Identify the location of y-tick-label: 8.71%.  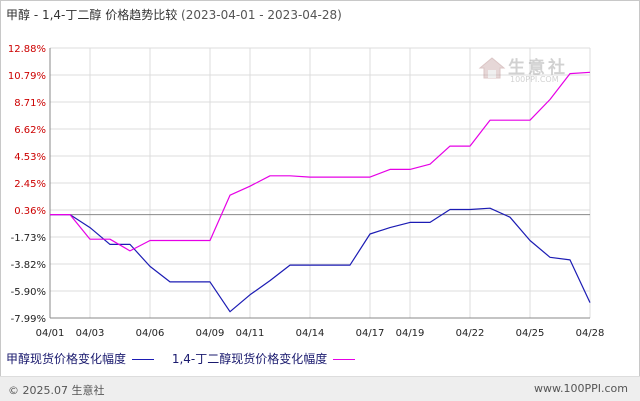
(30, 103).